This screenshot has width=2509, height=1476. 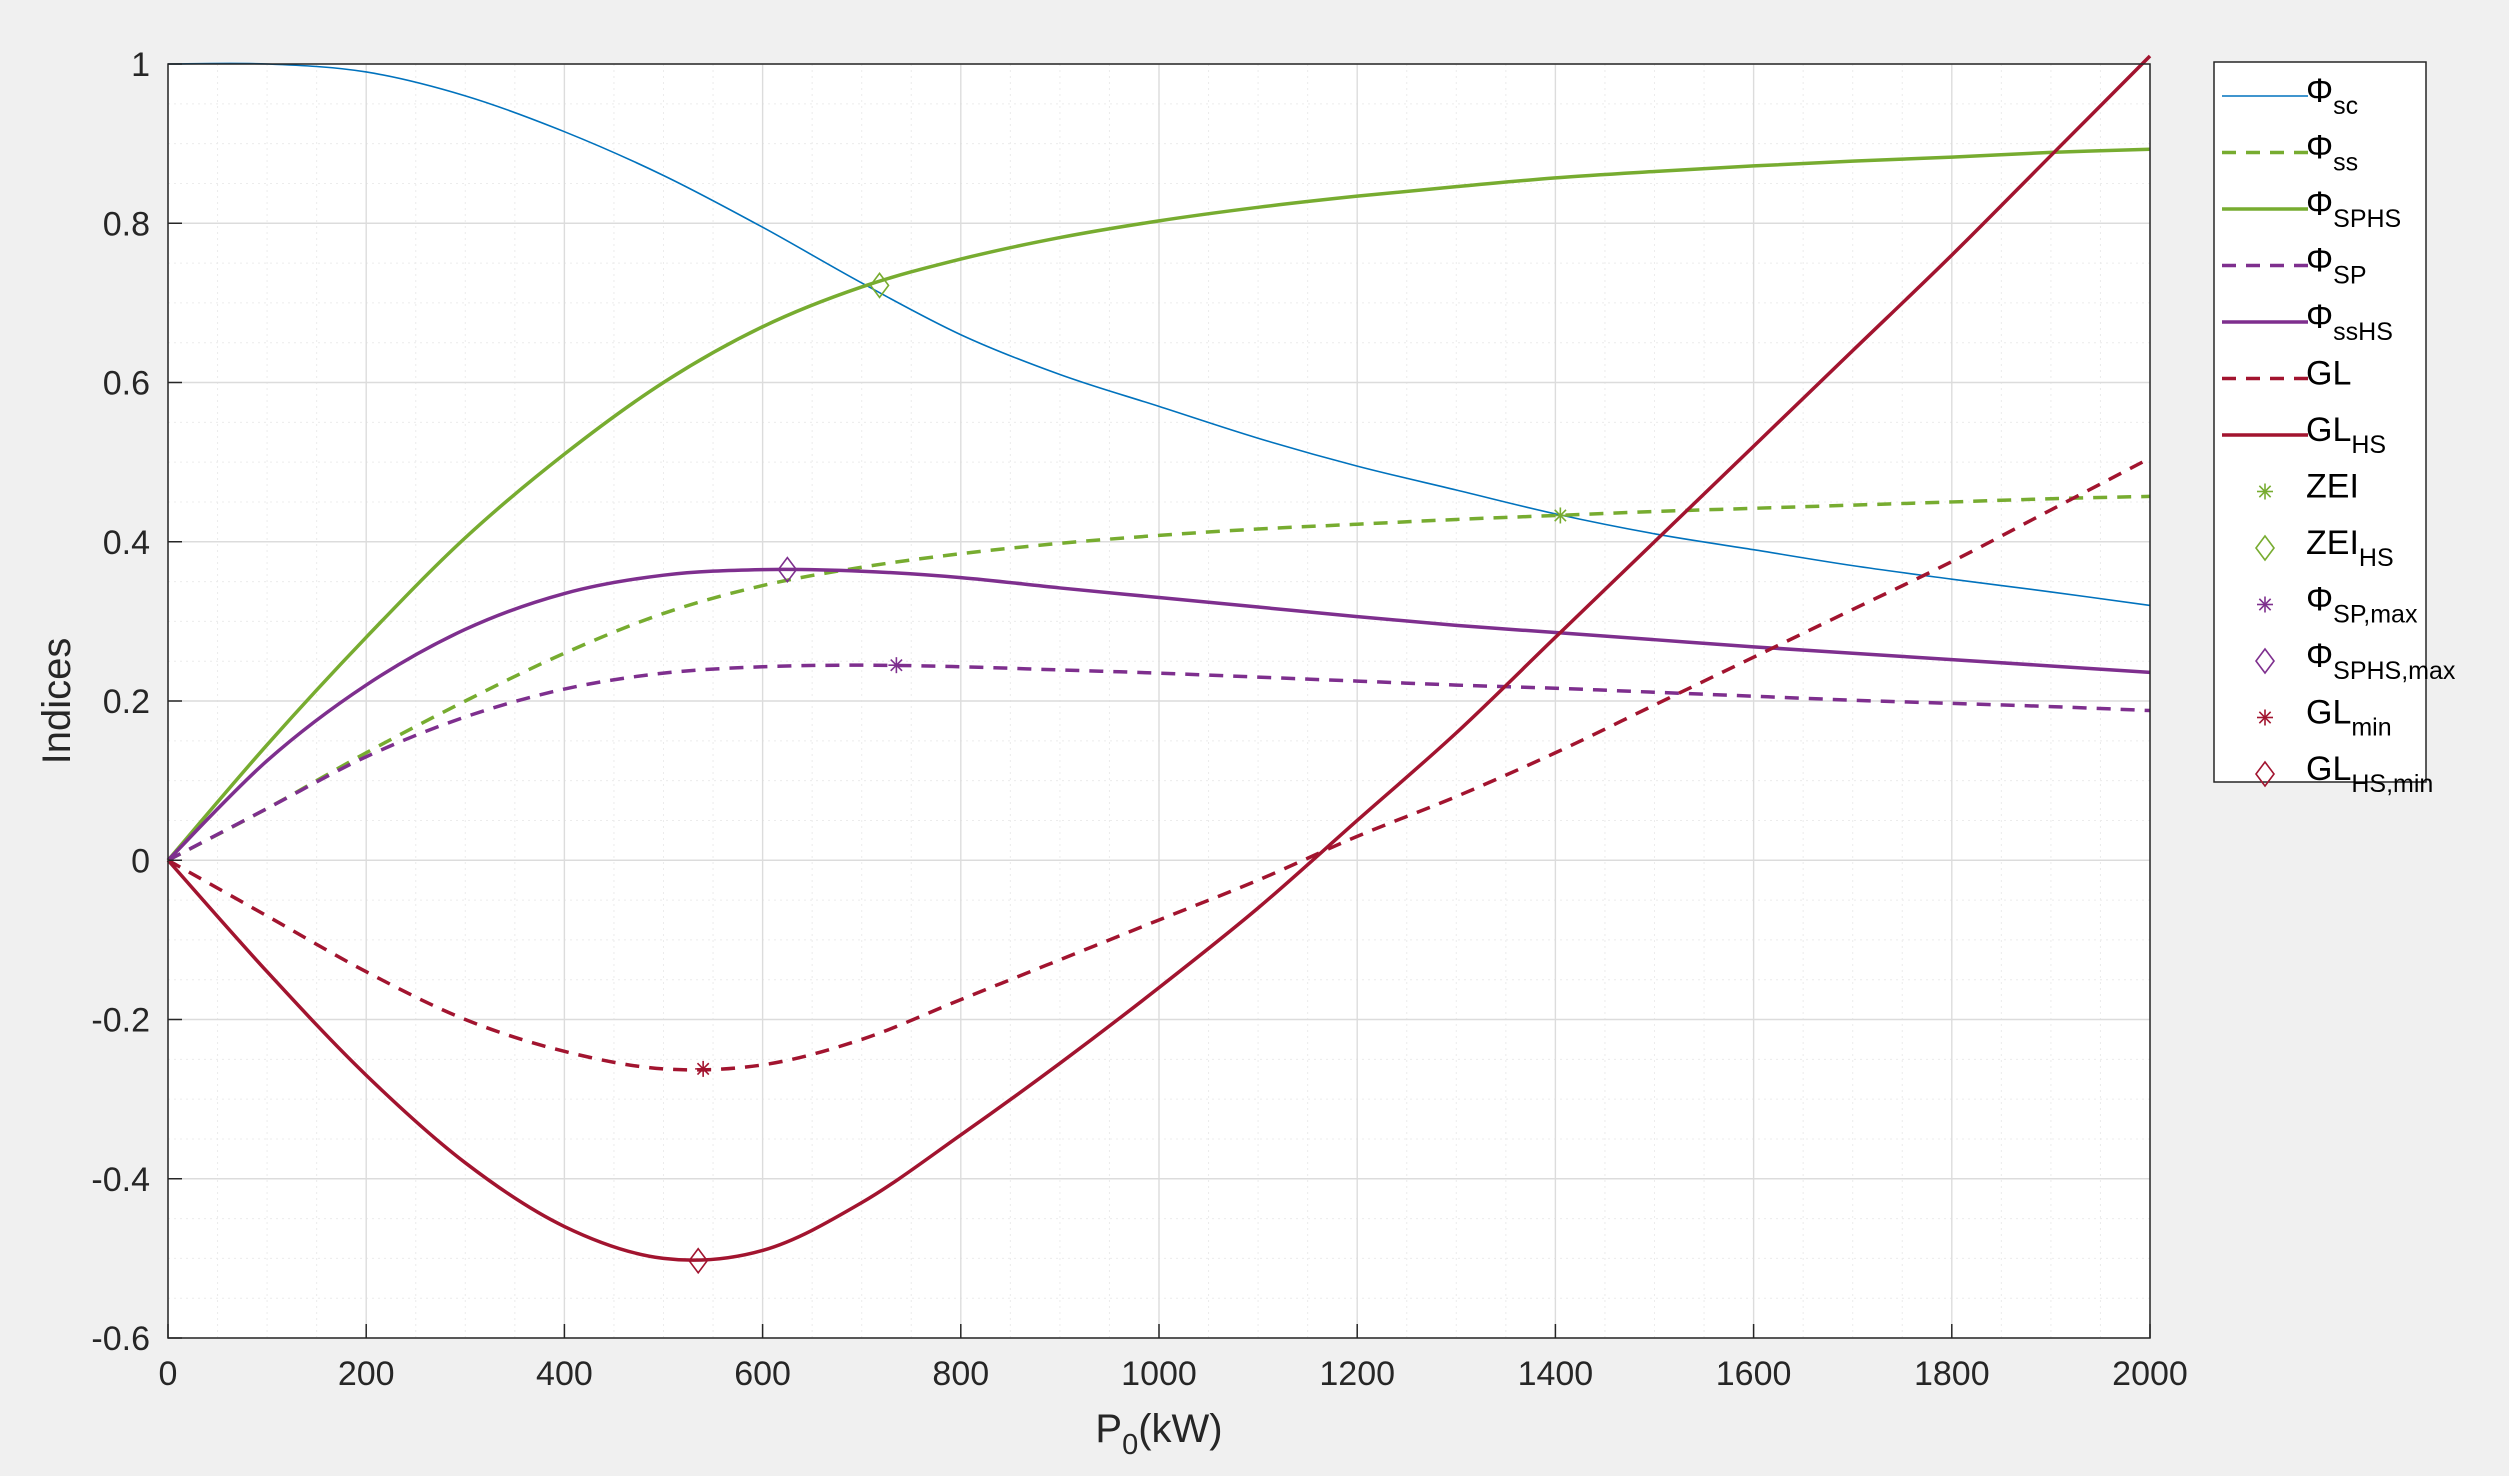 I want to click on legend-item: ΦSPHS, so click(x=2311, y=209).